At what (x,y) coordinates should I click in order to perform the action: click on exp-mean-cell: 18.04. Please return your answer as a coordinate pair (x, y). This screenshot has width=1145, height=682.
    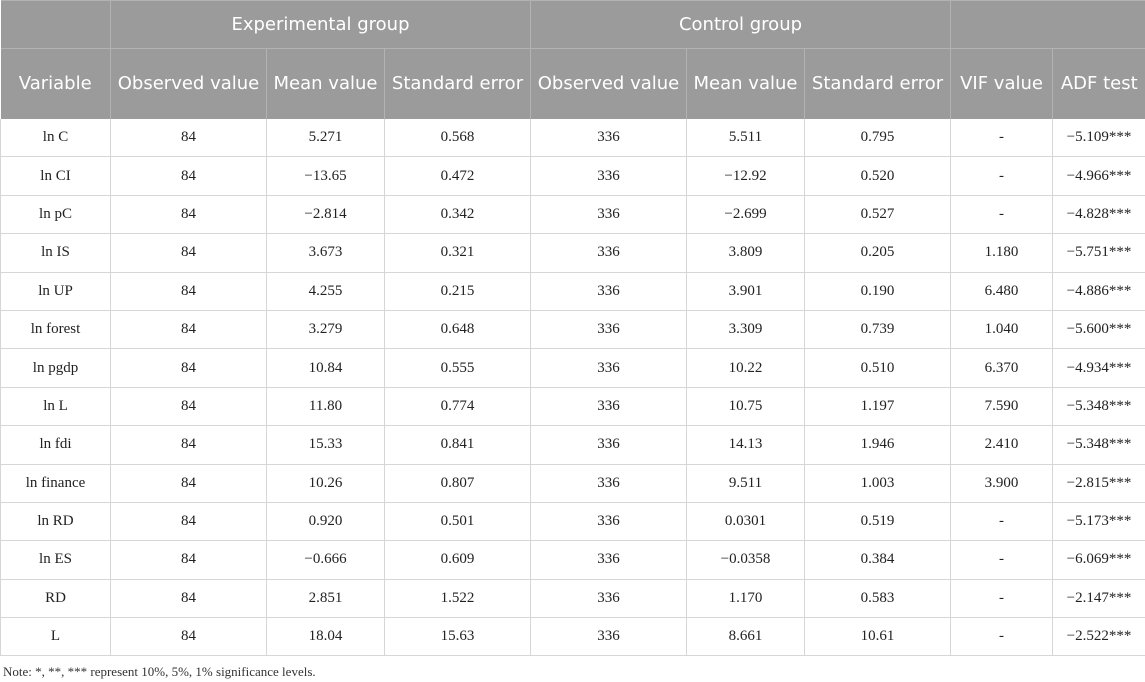
    Looking at the image, I should click on (325, 637).